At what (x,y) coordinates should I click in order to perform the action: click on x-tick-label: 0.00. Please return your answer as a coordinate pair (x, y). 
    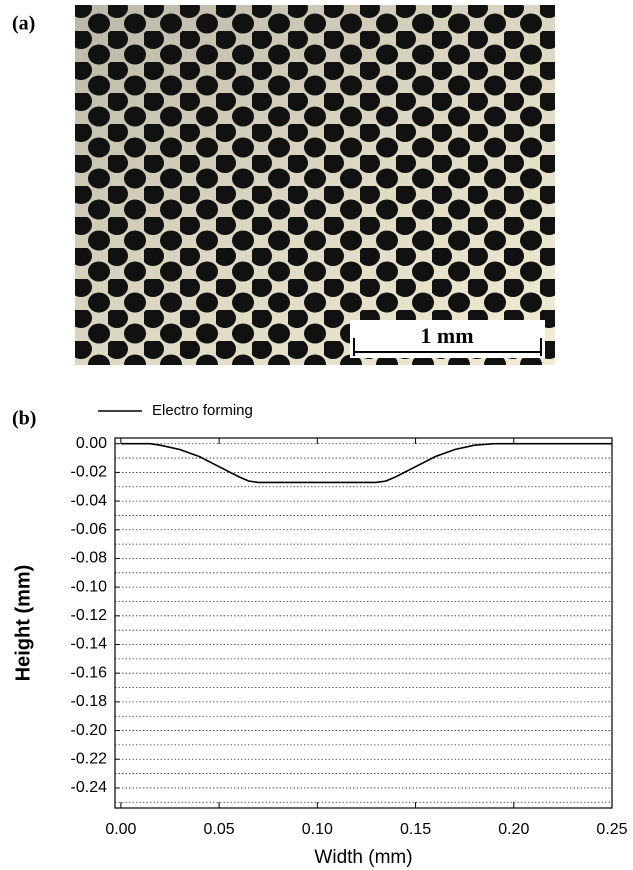
    Looking at the image, I should click on (120, 829).